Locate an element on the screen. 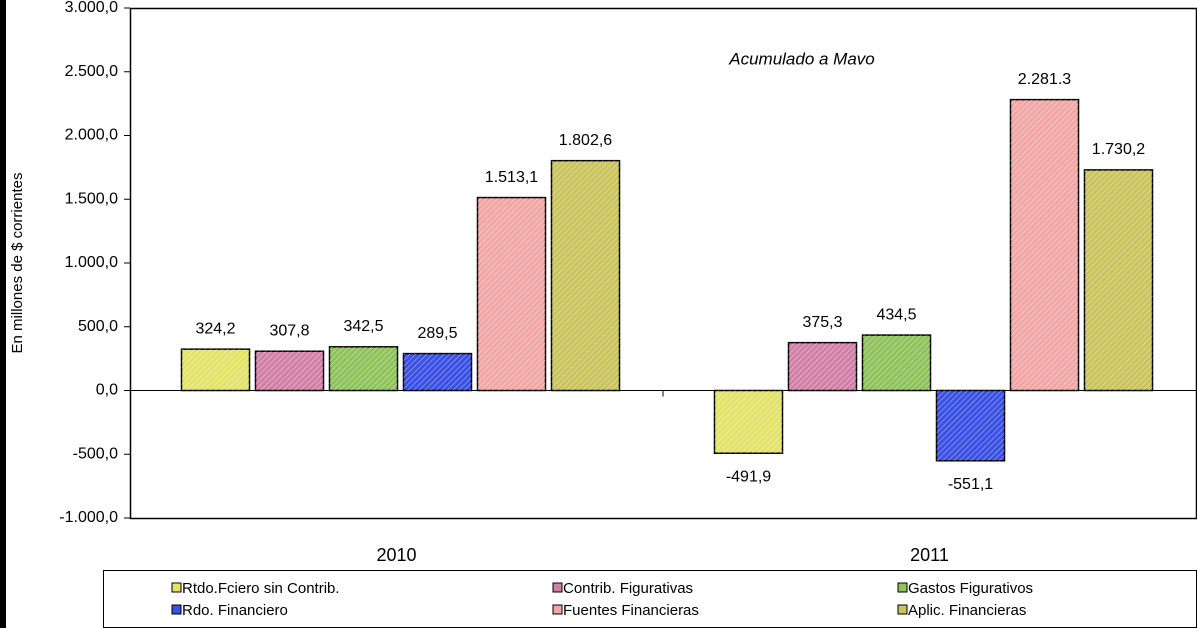 The height and width of the screenshot is (628, 1197). value-label: 307,8 is located at coordinates (289, 330).